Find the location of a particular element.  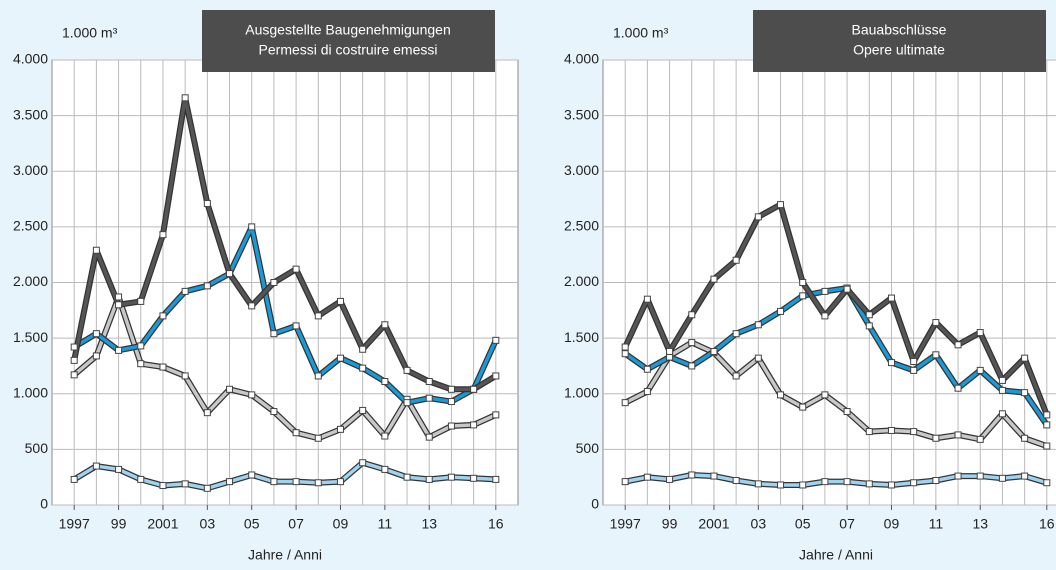

x-tick-label: 2001 is located at coordinates (162, 524).